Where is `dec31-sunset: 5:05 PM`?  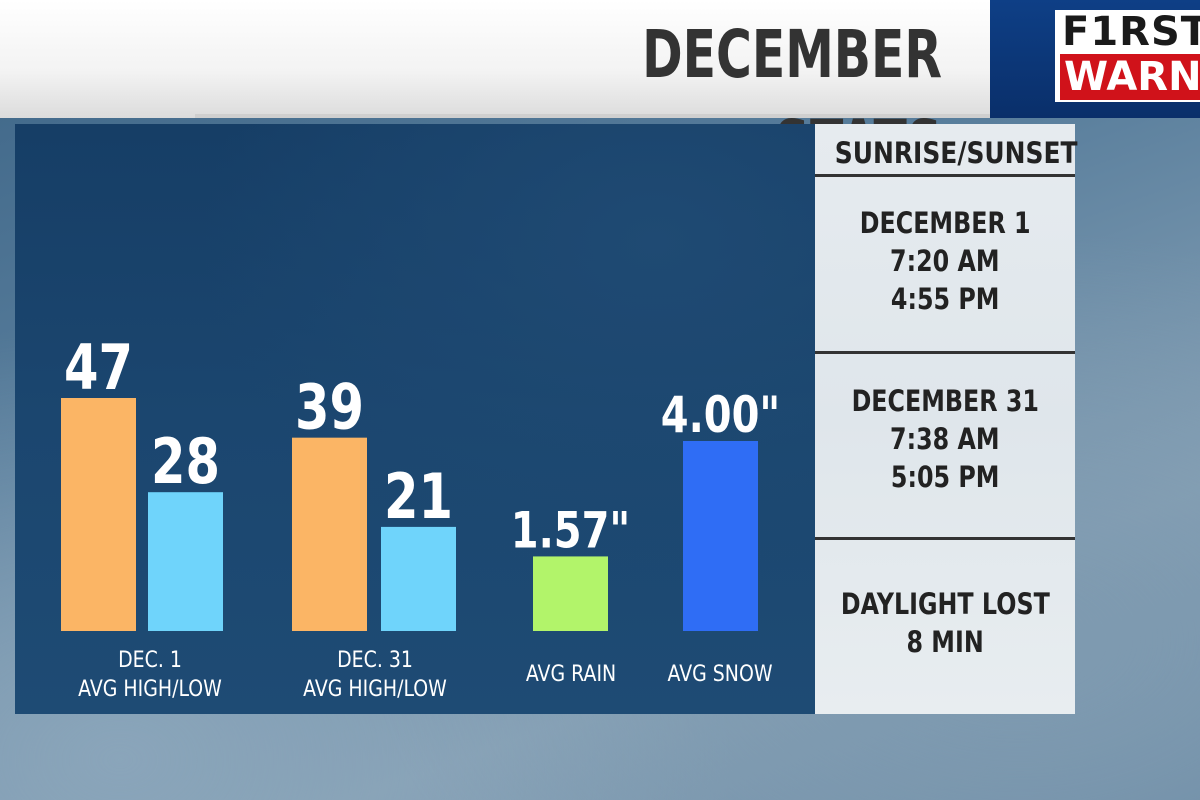
dec31-sunset: 5:05 PM is located at coordinates (945, 477).